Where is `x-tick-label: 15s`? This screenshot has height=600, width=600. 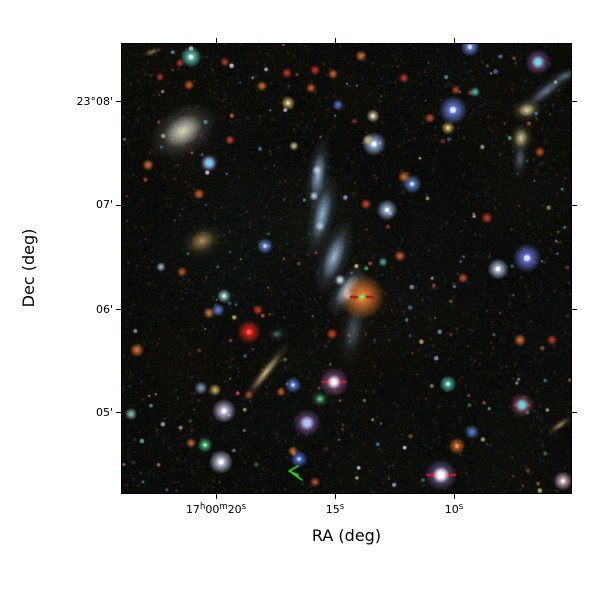 x-tick-label: 15s is located at coordinates (335, 509).